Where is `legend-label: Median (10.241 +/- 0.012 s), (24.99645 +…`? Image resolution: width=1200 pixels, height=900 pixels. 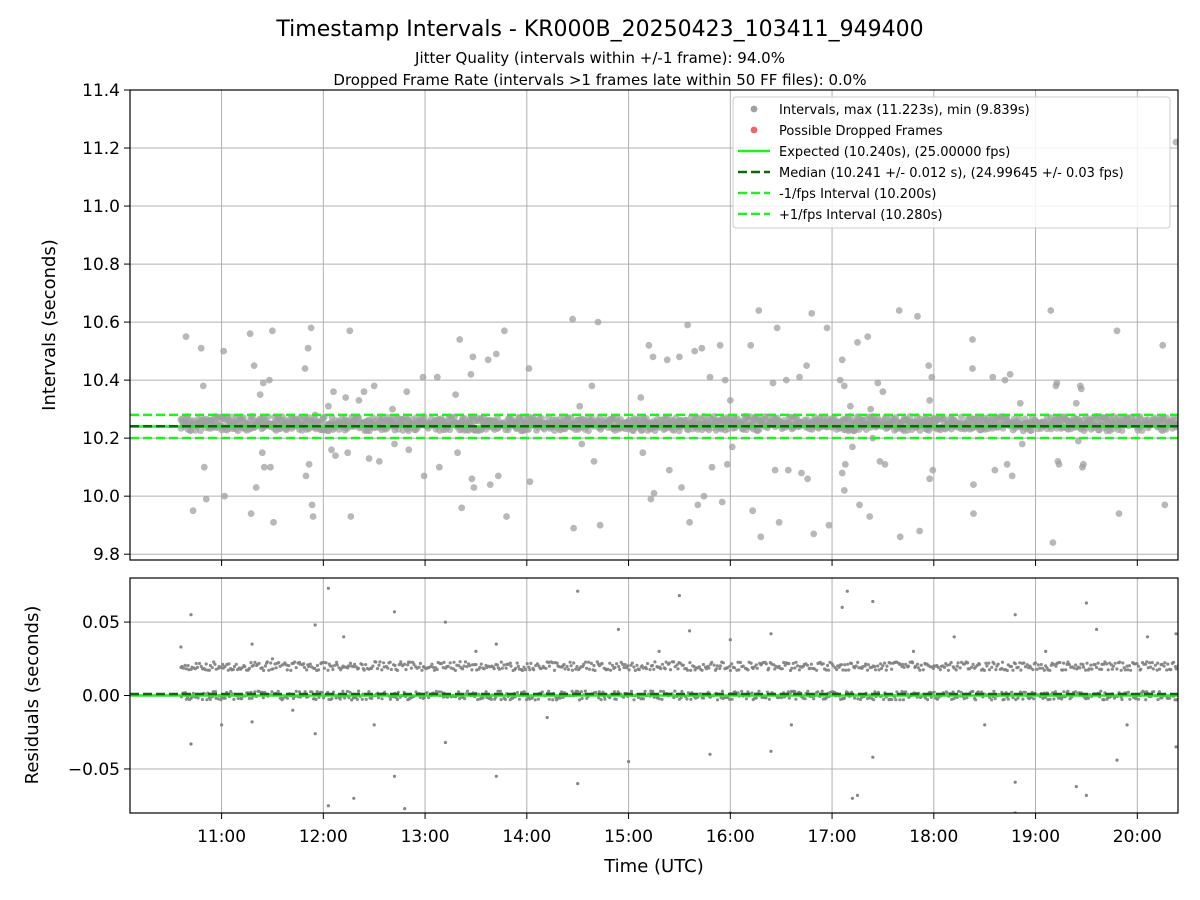
legend-label: Median (10.241 +/- 0.012 s), (24.99645 +… is located at coordinates (951, 173).